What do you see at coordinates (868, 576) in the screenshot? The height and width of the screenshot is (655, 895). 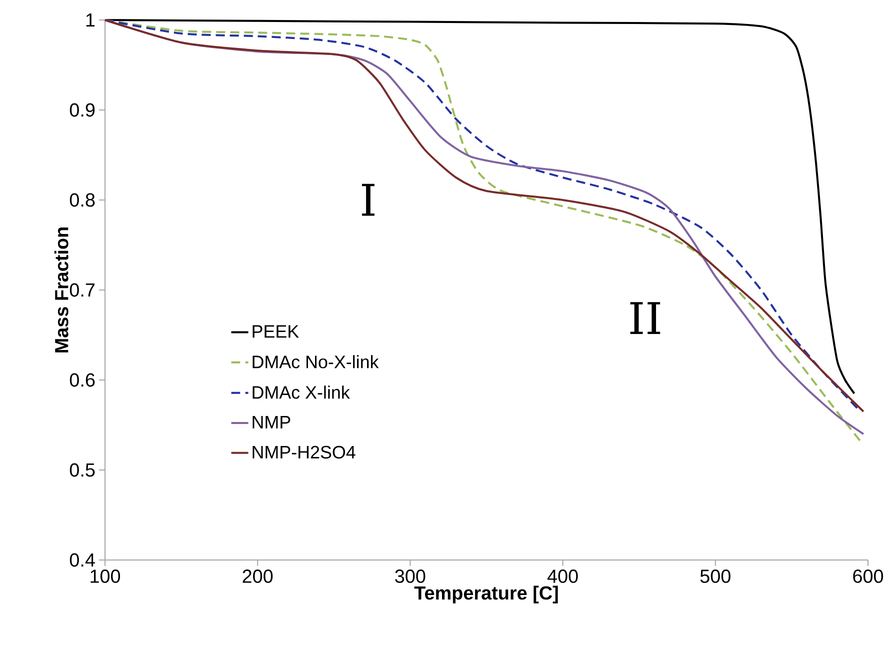 I see `x-tick-label: 600` at bounding box center [868, 576].